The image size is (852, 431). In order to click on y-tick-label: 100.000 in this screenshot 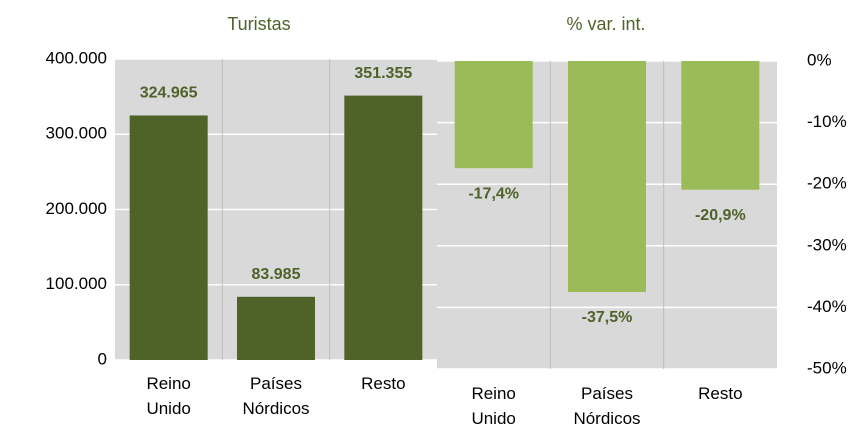, I will do `click(76, 283)`.